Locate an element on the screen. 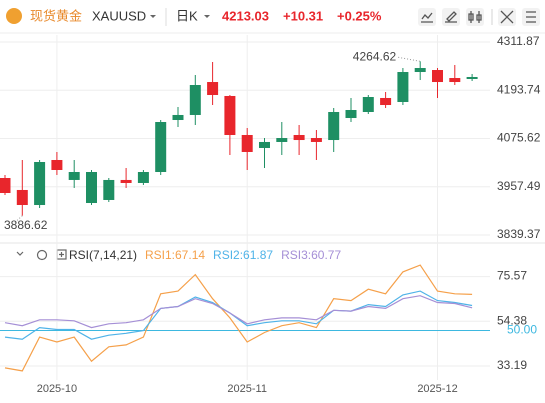  y-tick-label: 4311.87 is located at coordinates (518, 41).